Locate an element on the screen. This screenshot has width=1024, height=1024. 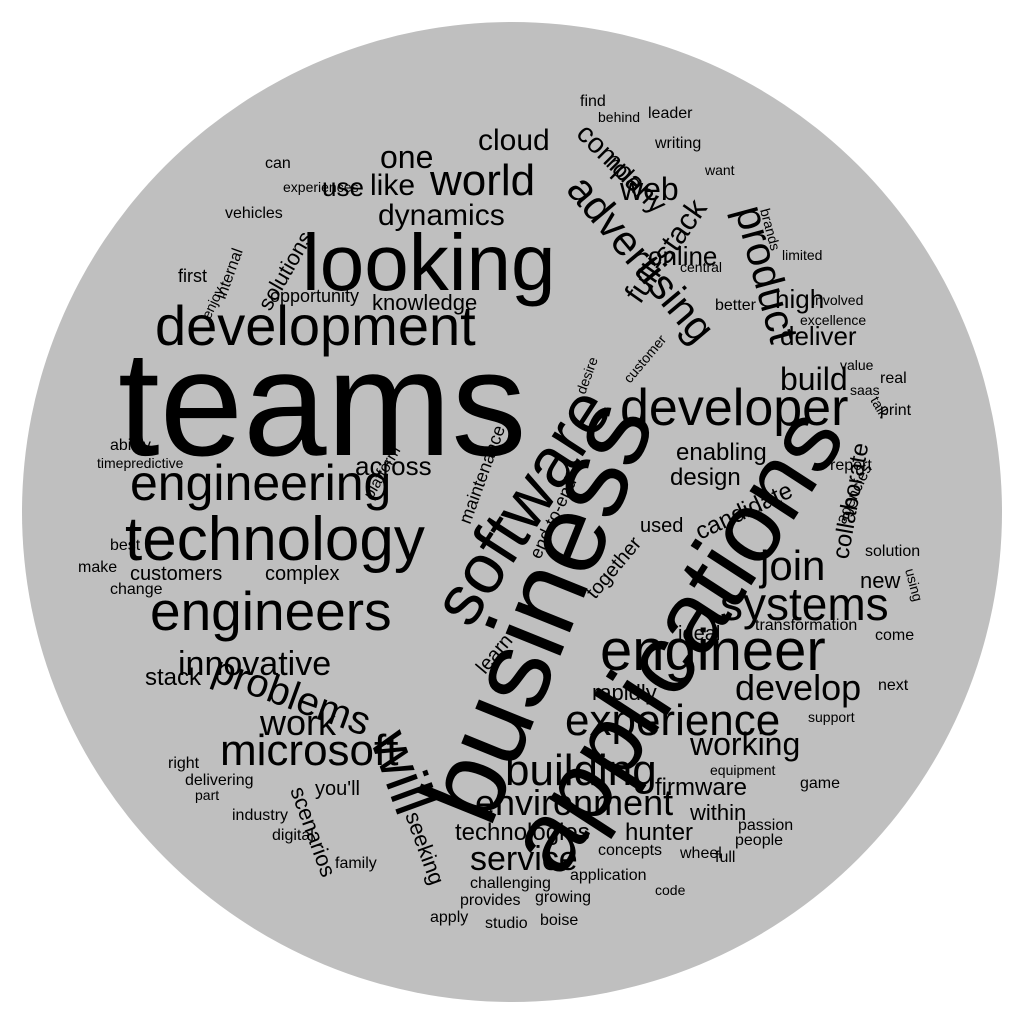
cloud-word: concepts is located at coordinates (630, 850).